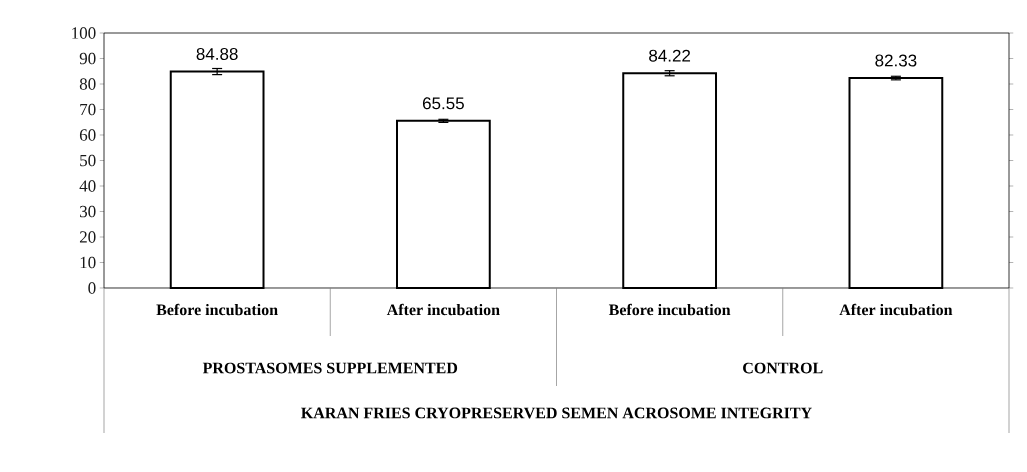 The width and height of the screenshot is (1027, 472). I want to click on text: PROSTASOMES SUPPLEMENTED, so click(330, 368).